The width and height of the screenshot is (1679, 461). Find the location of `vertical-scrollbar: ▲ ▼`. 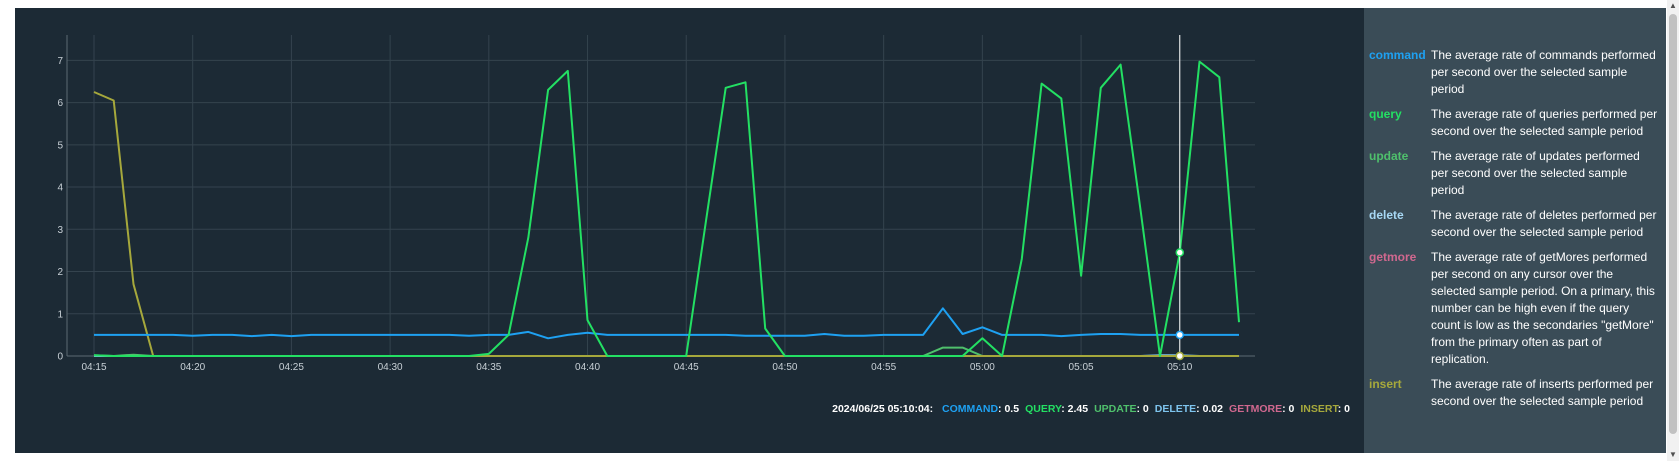

vertical-scrollbar: ▲ ▼ is located at coordinates (1673, 230).